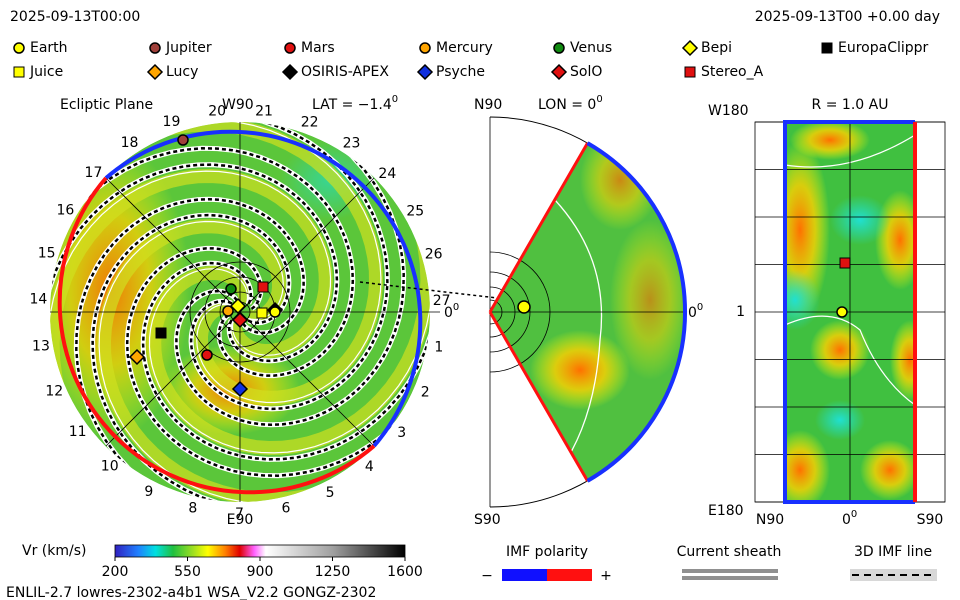 The image size is (960, 600). What do you see at coordinates (54, 391) in the screenshot?
I see `sector-label: 12` at bounding box center [54, 391].